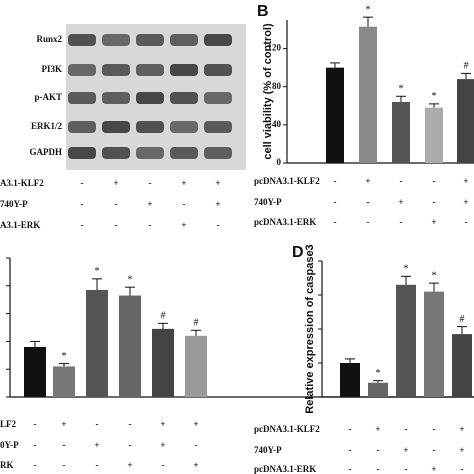  Describe the element at coordinates (279, 162) in the screenshot. I see `y-tick-label: 0` at that location.